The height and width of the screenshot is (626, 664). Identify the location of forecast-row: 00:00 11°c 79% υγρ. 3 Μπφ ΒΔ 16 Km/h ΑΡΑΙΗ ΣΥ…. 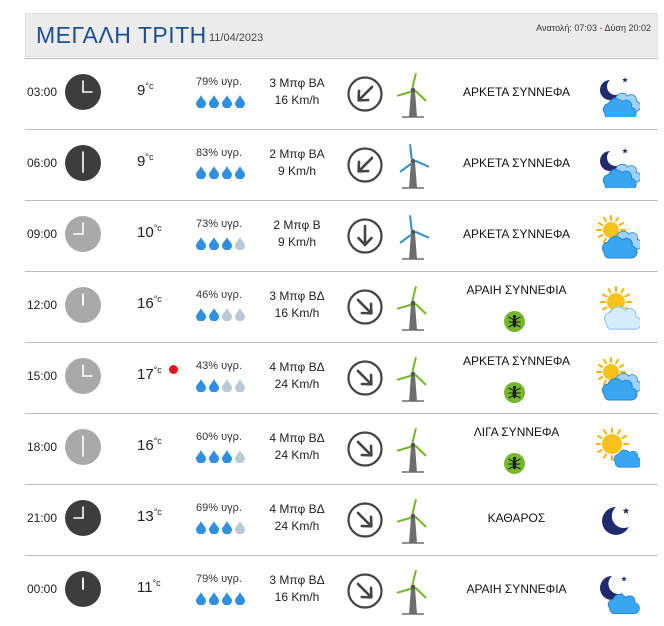
(341, 590).